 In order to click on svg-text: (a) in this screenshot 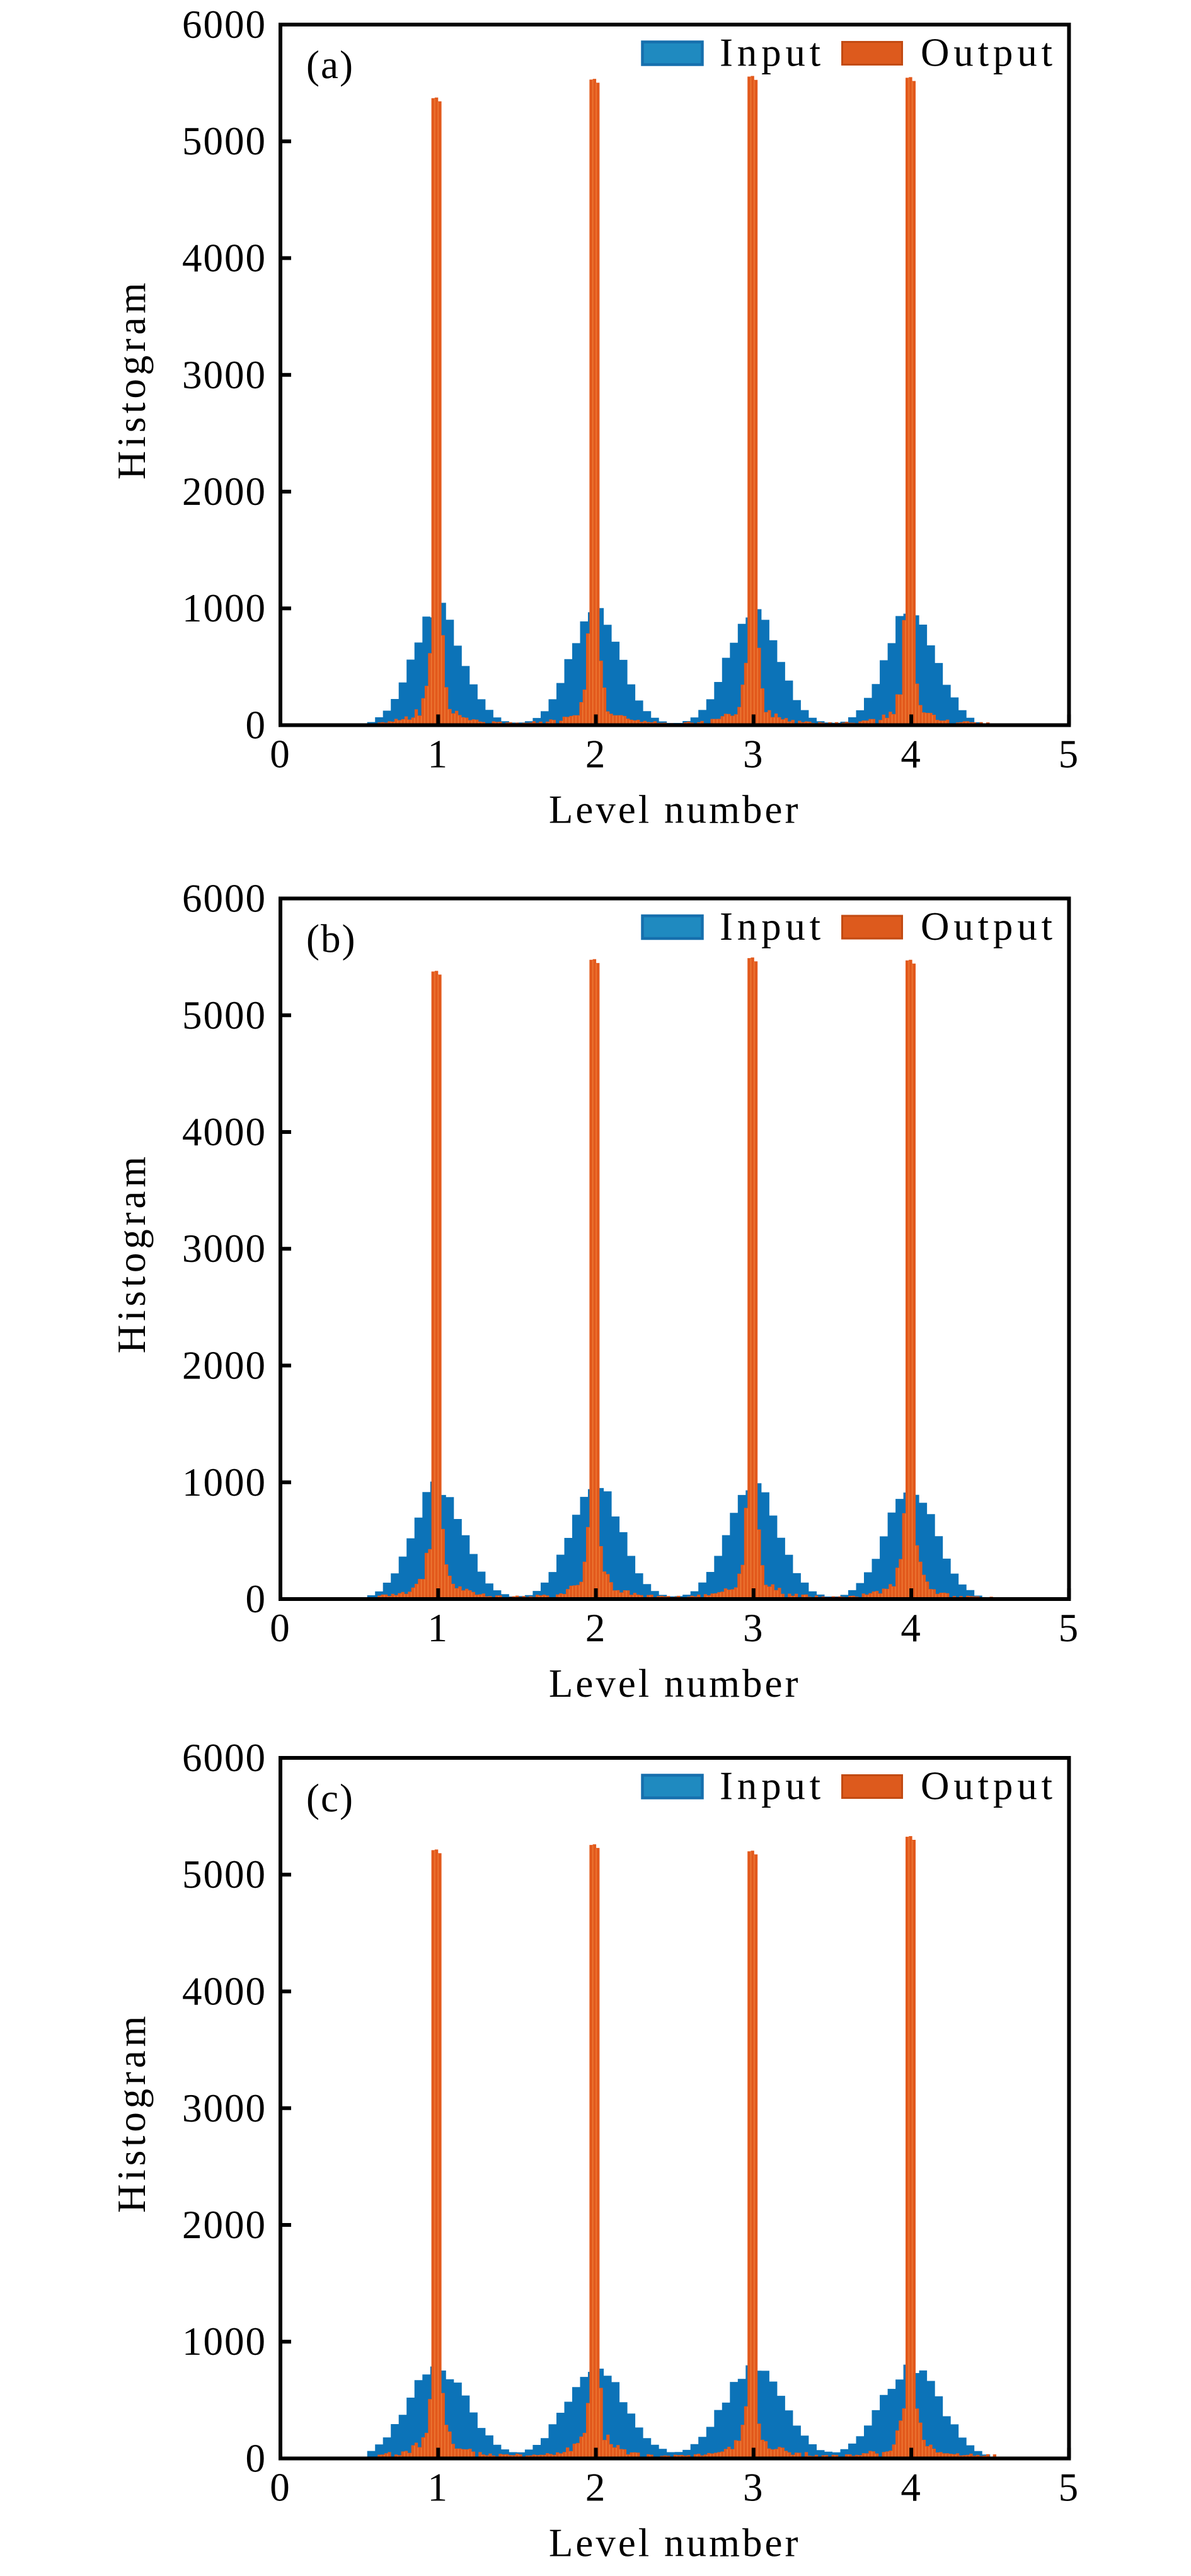, I will do `click(330, 65)`.